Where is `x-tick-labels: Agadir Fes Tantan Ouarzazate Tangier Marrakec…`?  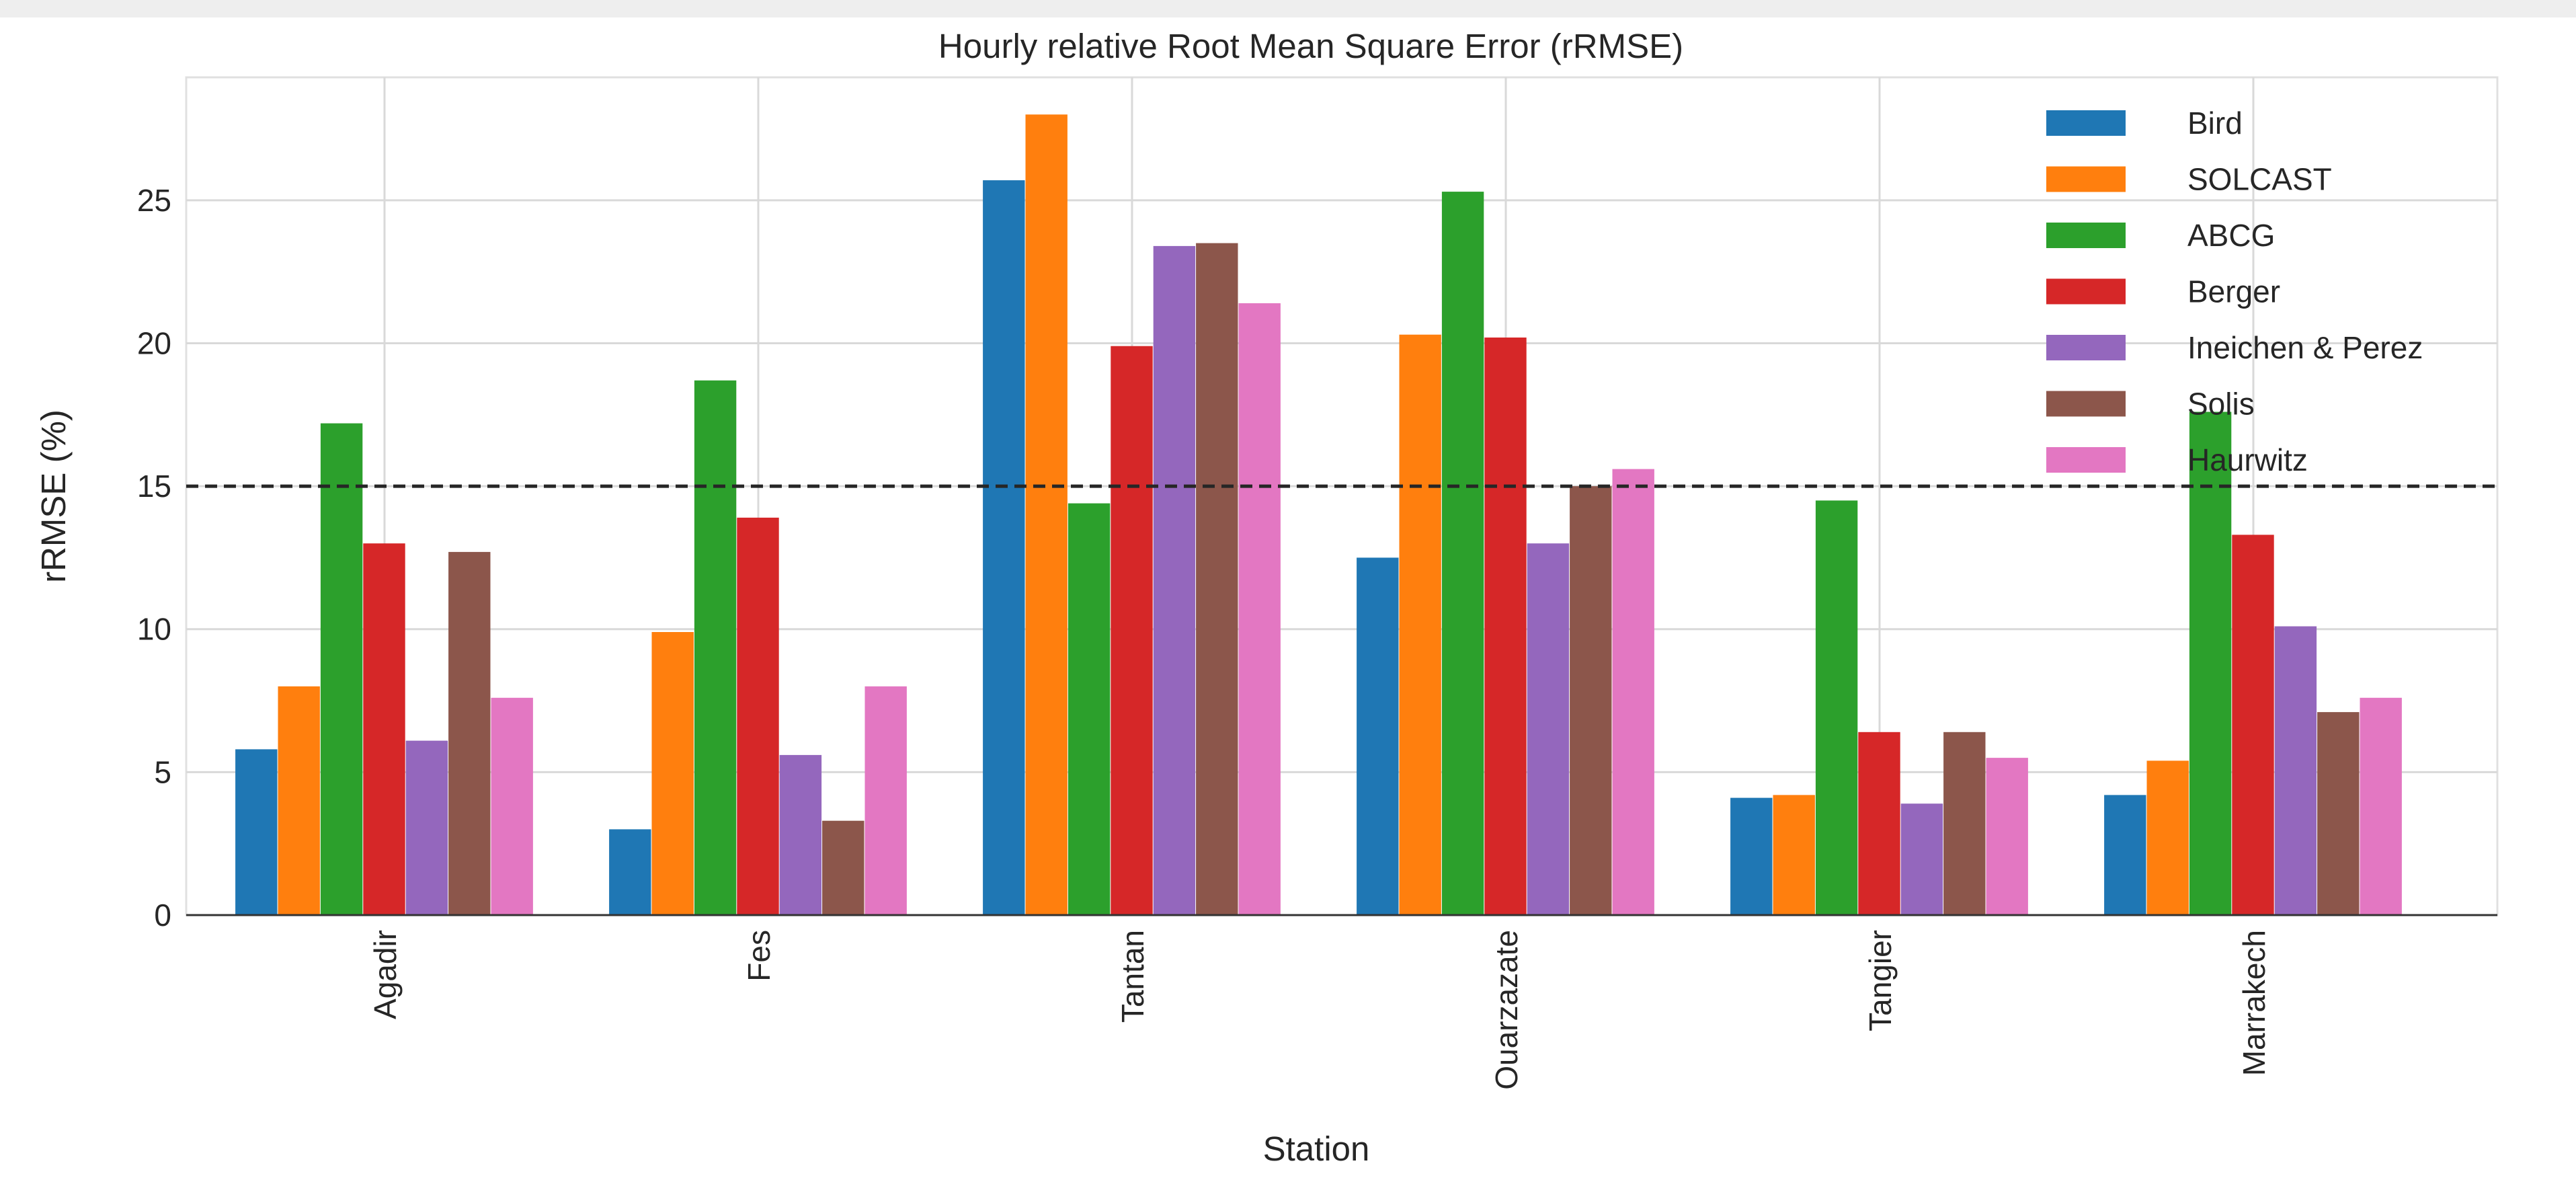
x-tick-labels: Agadir Fes Tantan Ouarzazate Tangier Marrakec… is located at coordinates (1319, 1010).